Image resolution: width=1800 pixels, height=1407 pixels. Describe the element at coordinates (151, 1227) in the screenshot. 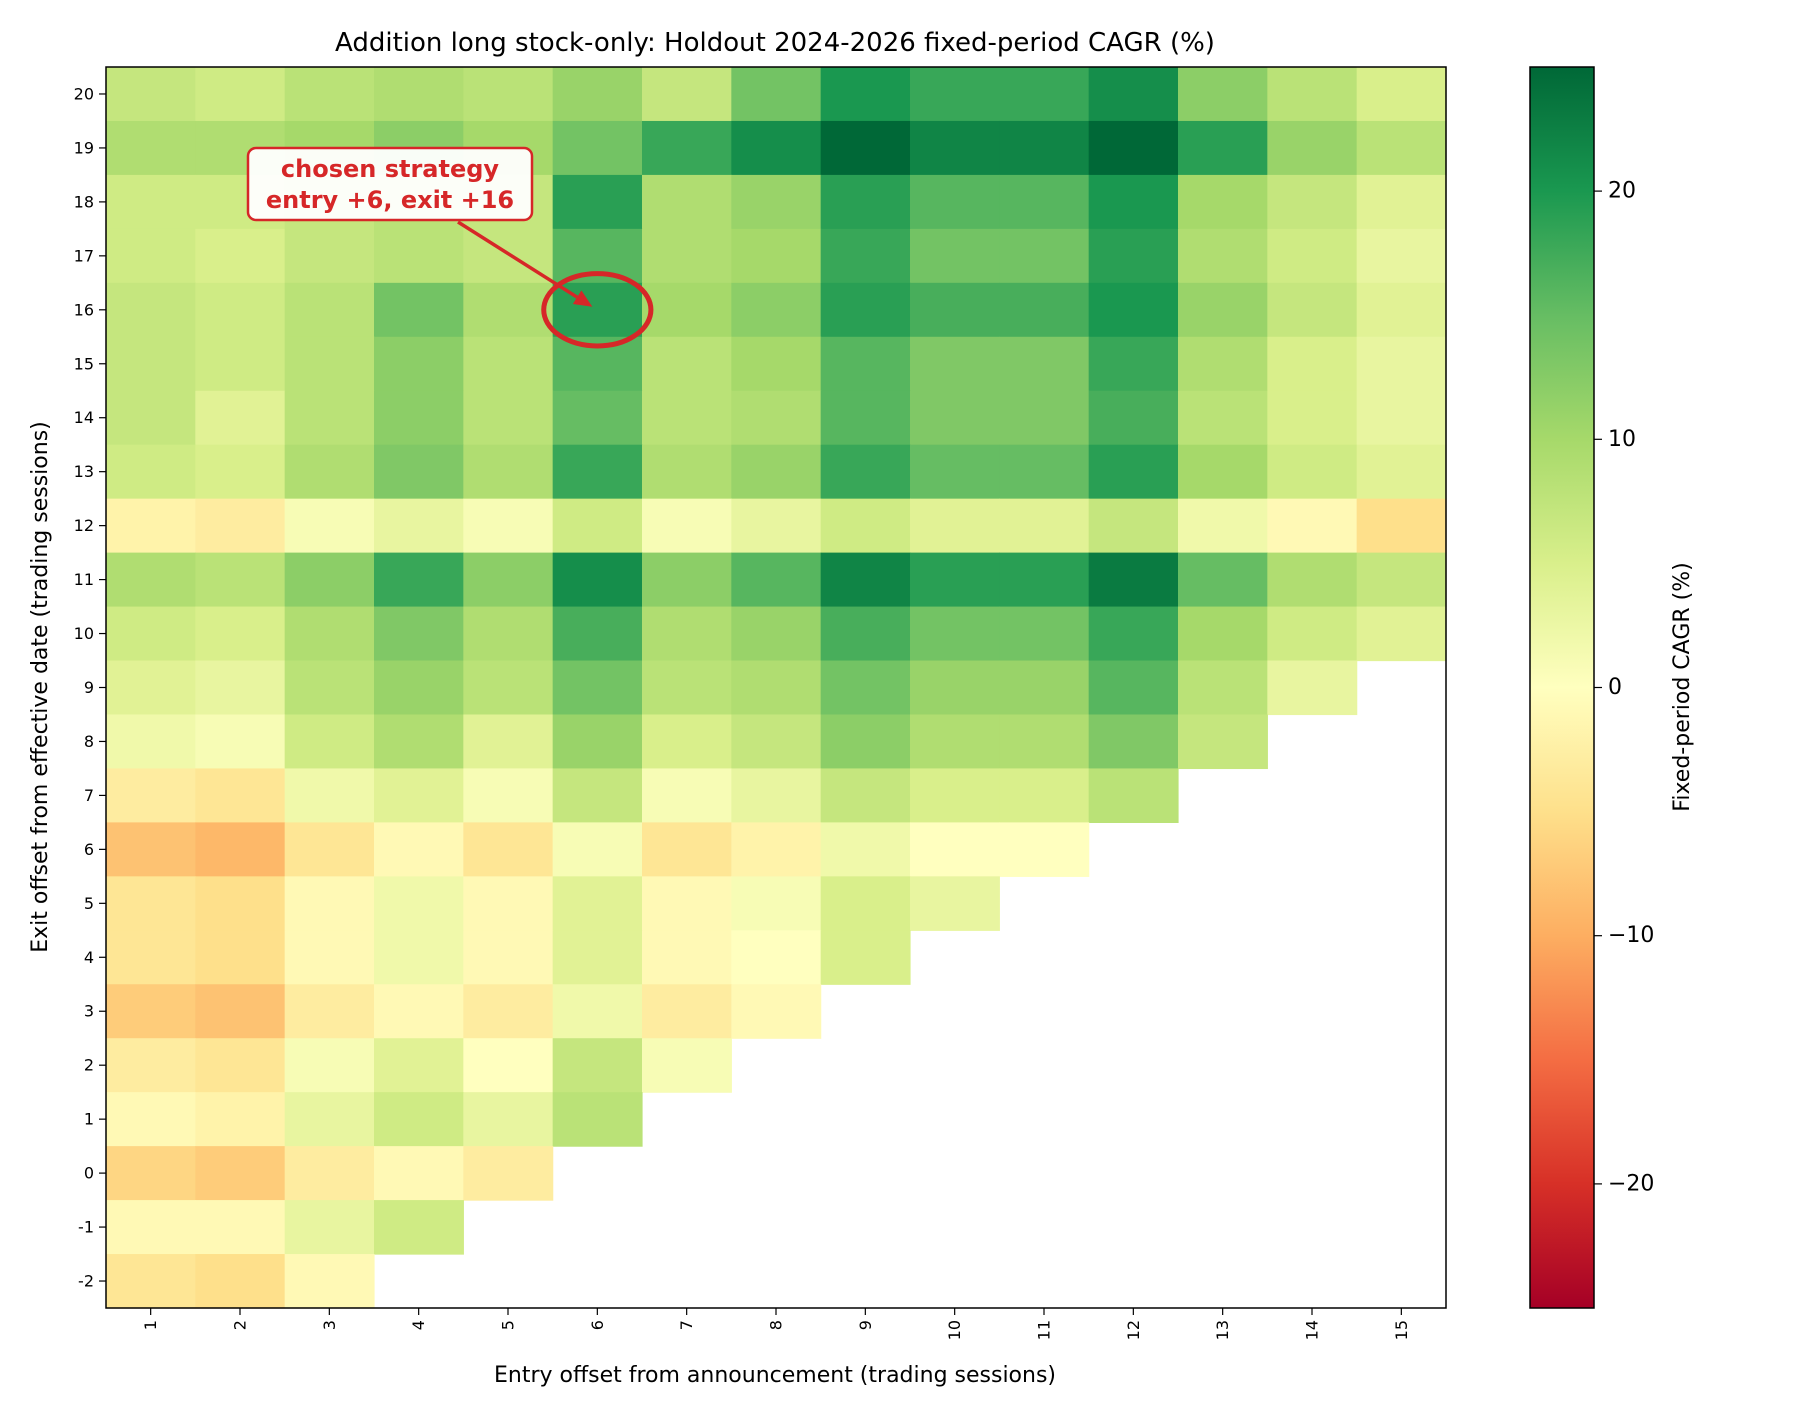

I see `heatmap-cell-entry-1-exit--1` at that location.